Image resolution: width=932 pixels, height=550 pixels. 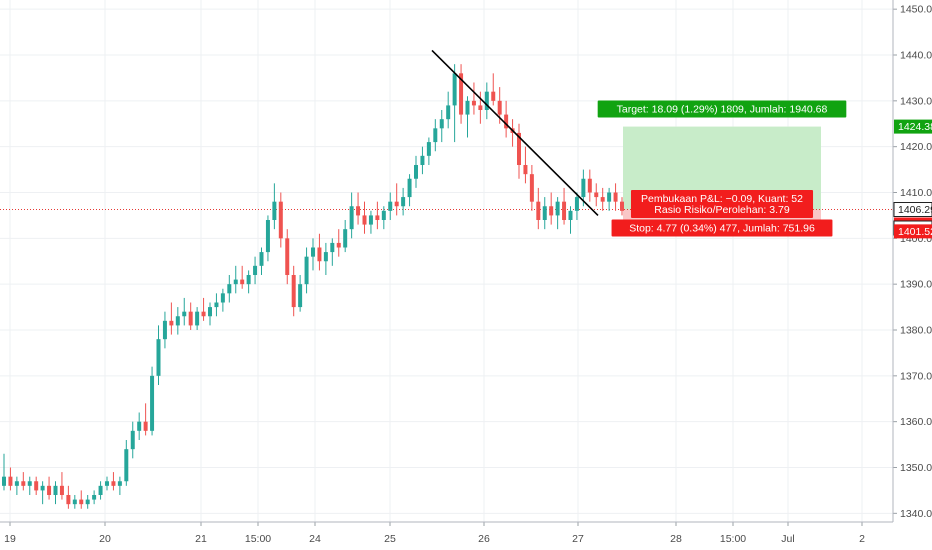 What do you see at coordinates (916, 331) in the screenshot?
I see `y-tick-label: 1380.00` at bounding box center [916, 331].